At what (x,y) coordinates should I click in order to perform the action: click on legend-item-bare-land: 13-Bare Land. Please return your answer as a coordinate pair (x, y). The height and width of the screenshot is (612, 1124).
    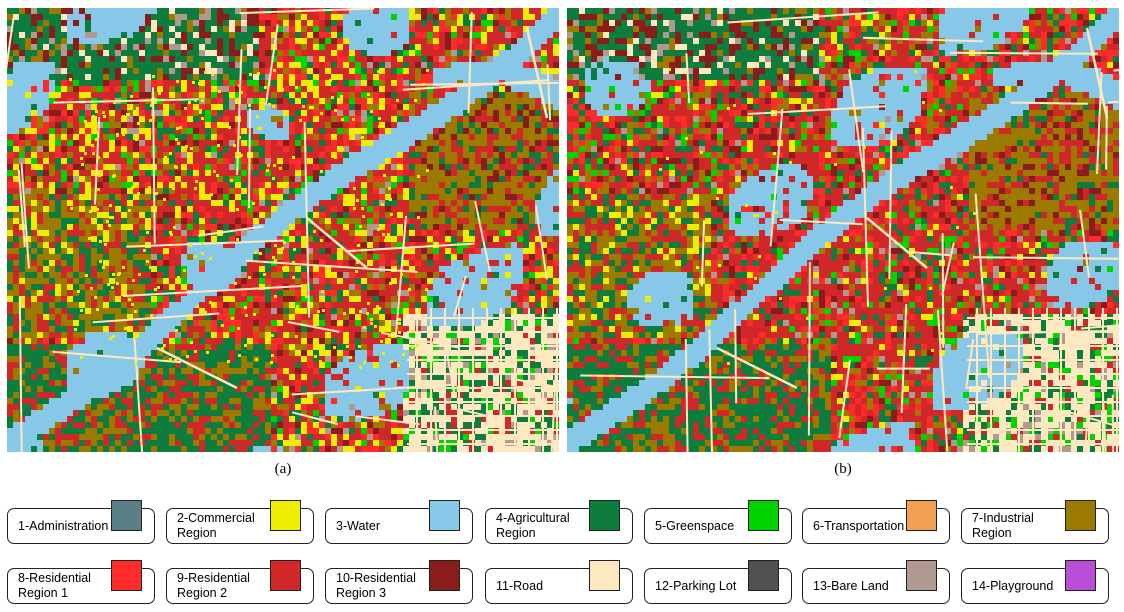
    Looking at the image, I should click on (876, 582).